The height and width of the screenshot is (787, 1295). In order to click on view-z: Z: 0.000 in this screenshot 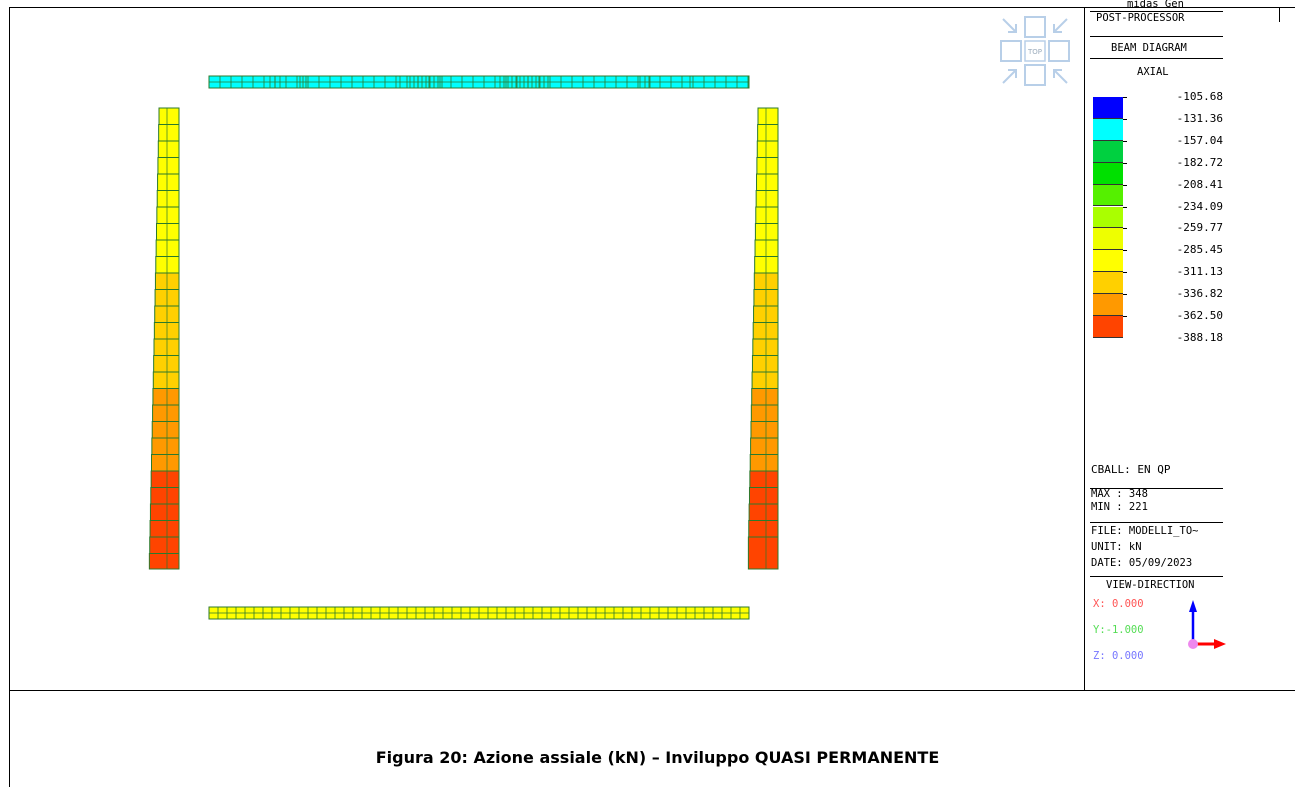, I will do `click(1118, 656)`.